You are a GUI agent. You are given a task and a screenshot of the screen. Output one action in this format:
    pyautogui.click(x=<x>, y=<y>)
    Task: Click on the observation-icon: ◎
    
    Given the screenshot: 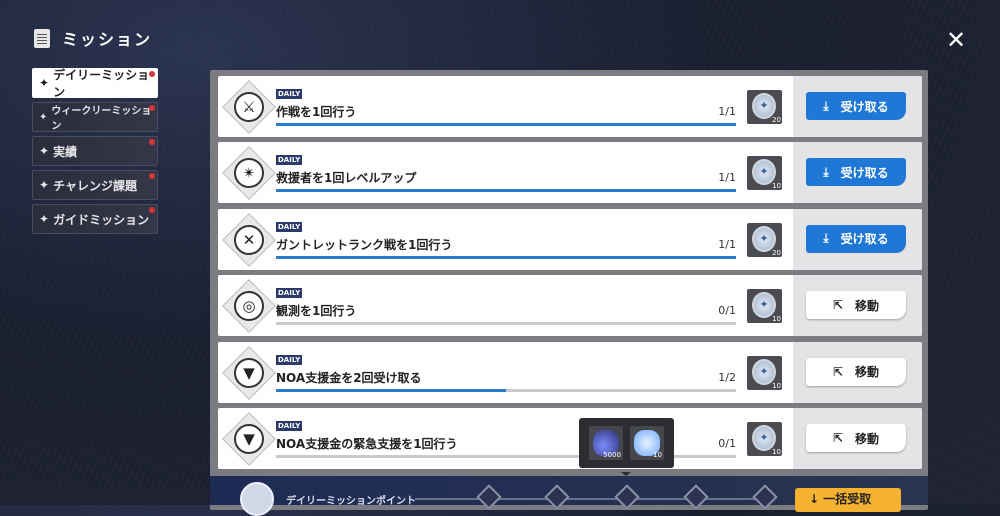 What is the action you would take?
    pyautogui.click(x=249, y=306)
    